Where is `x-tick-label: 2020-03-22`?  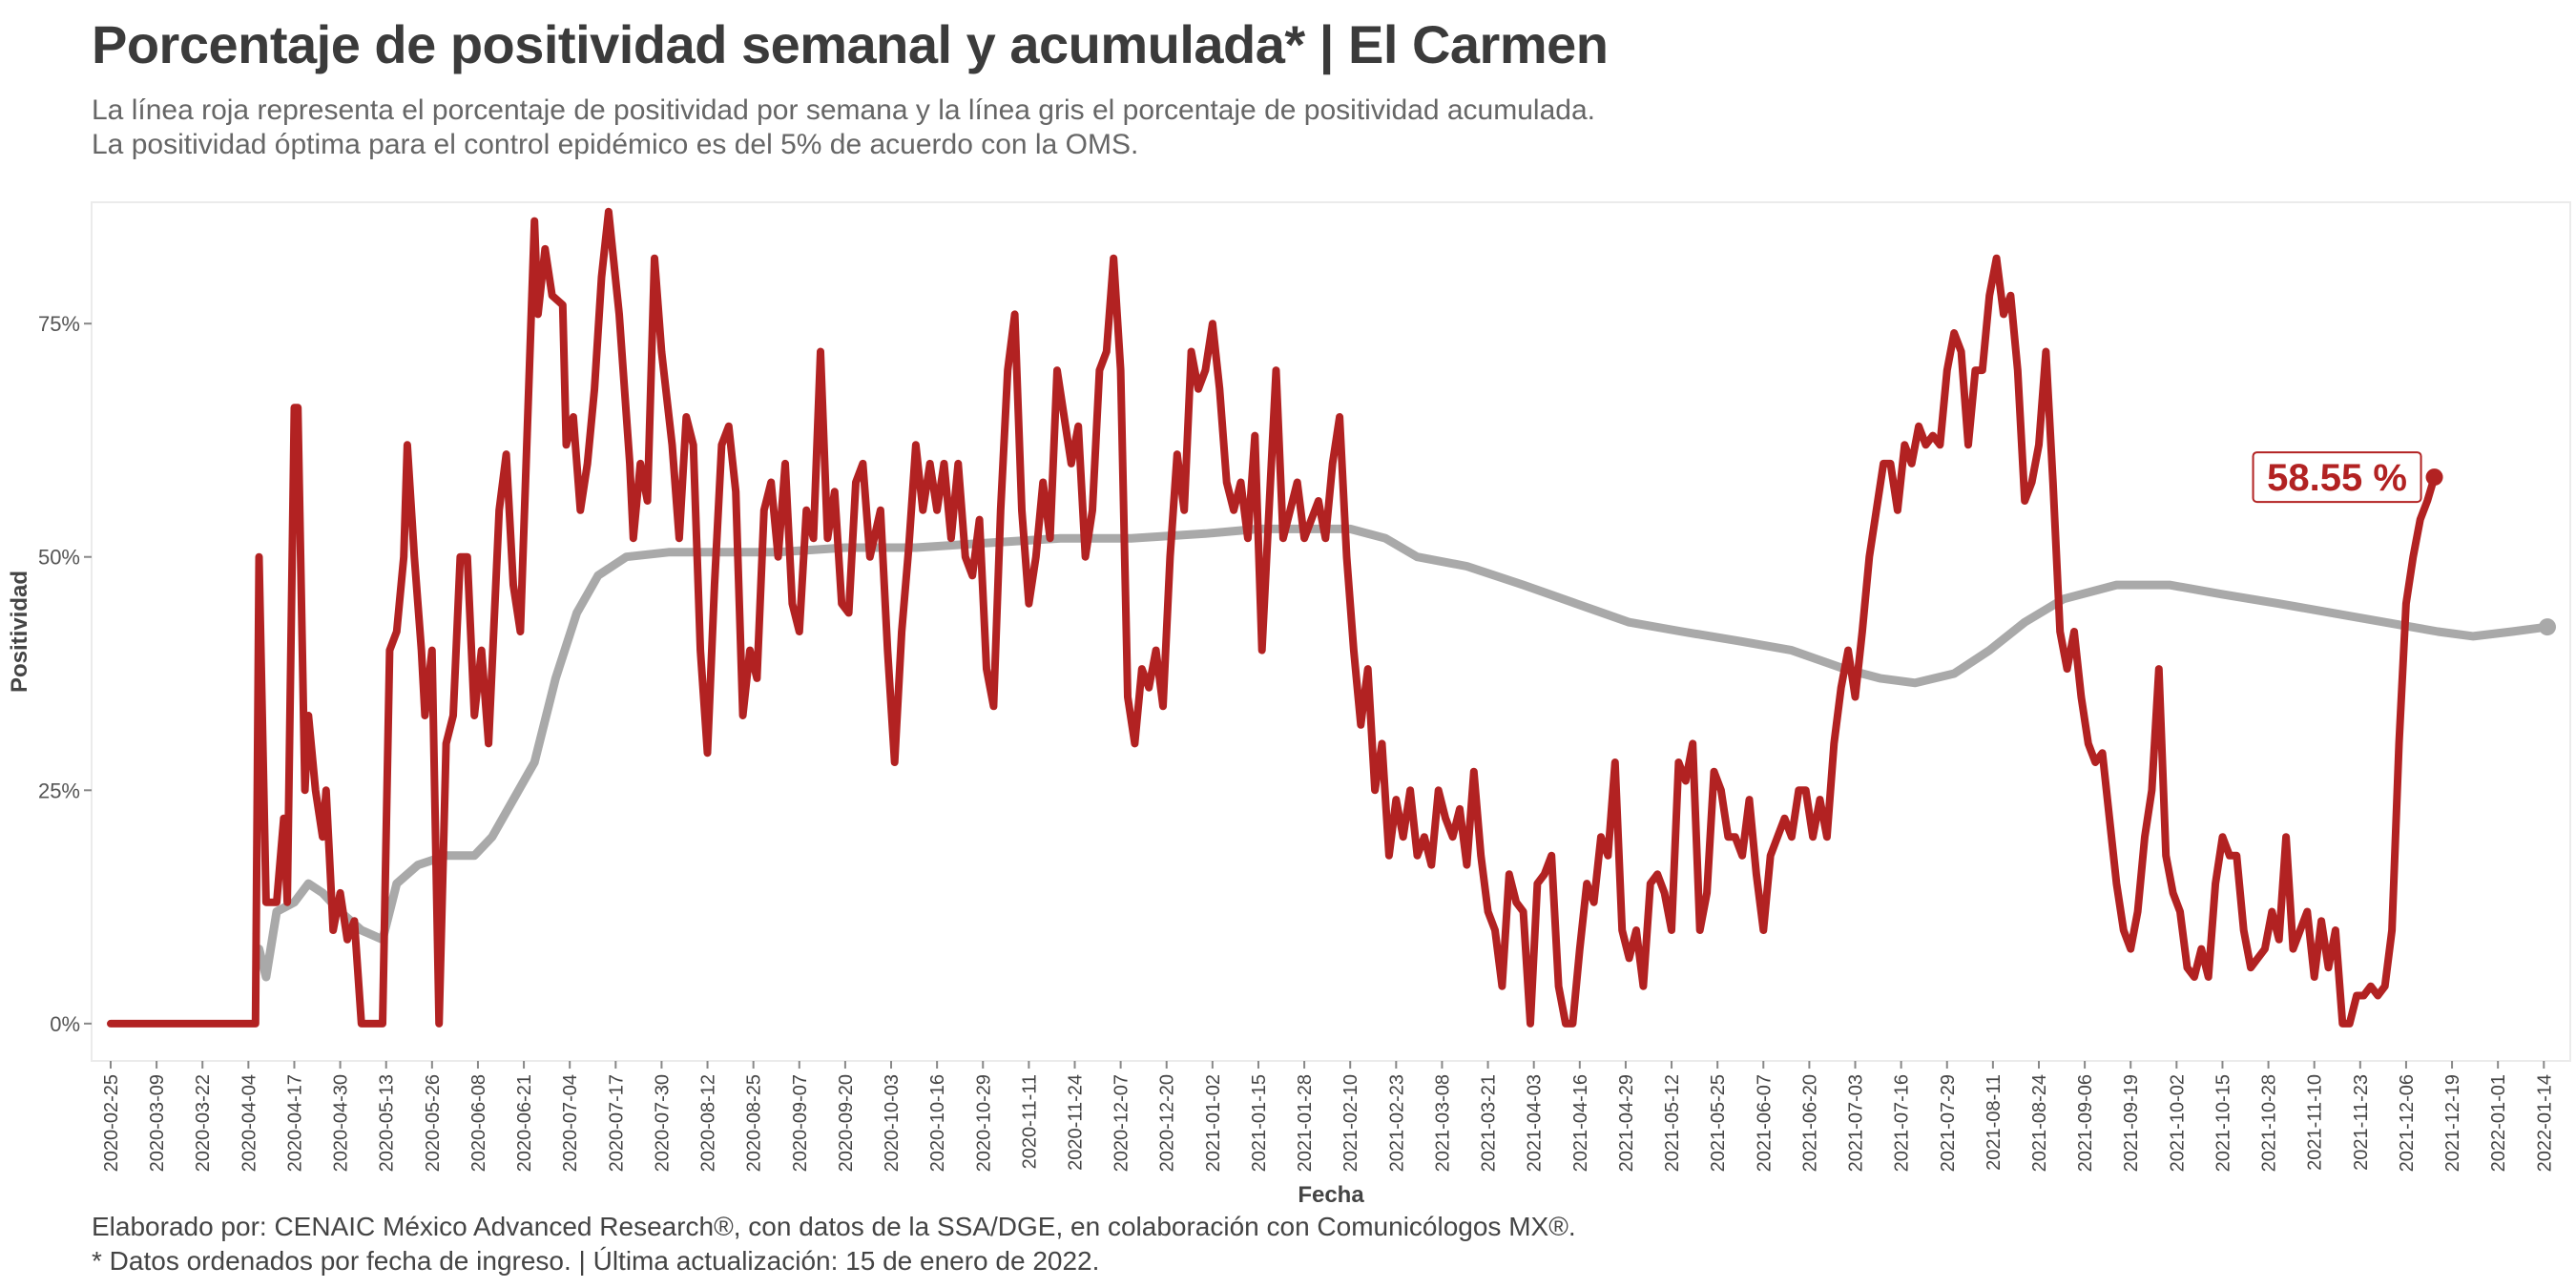
x-tick-label: 2020-03-22 is located at coordinates (203, 1123).